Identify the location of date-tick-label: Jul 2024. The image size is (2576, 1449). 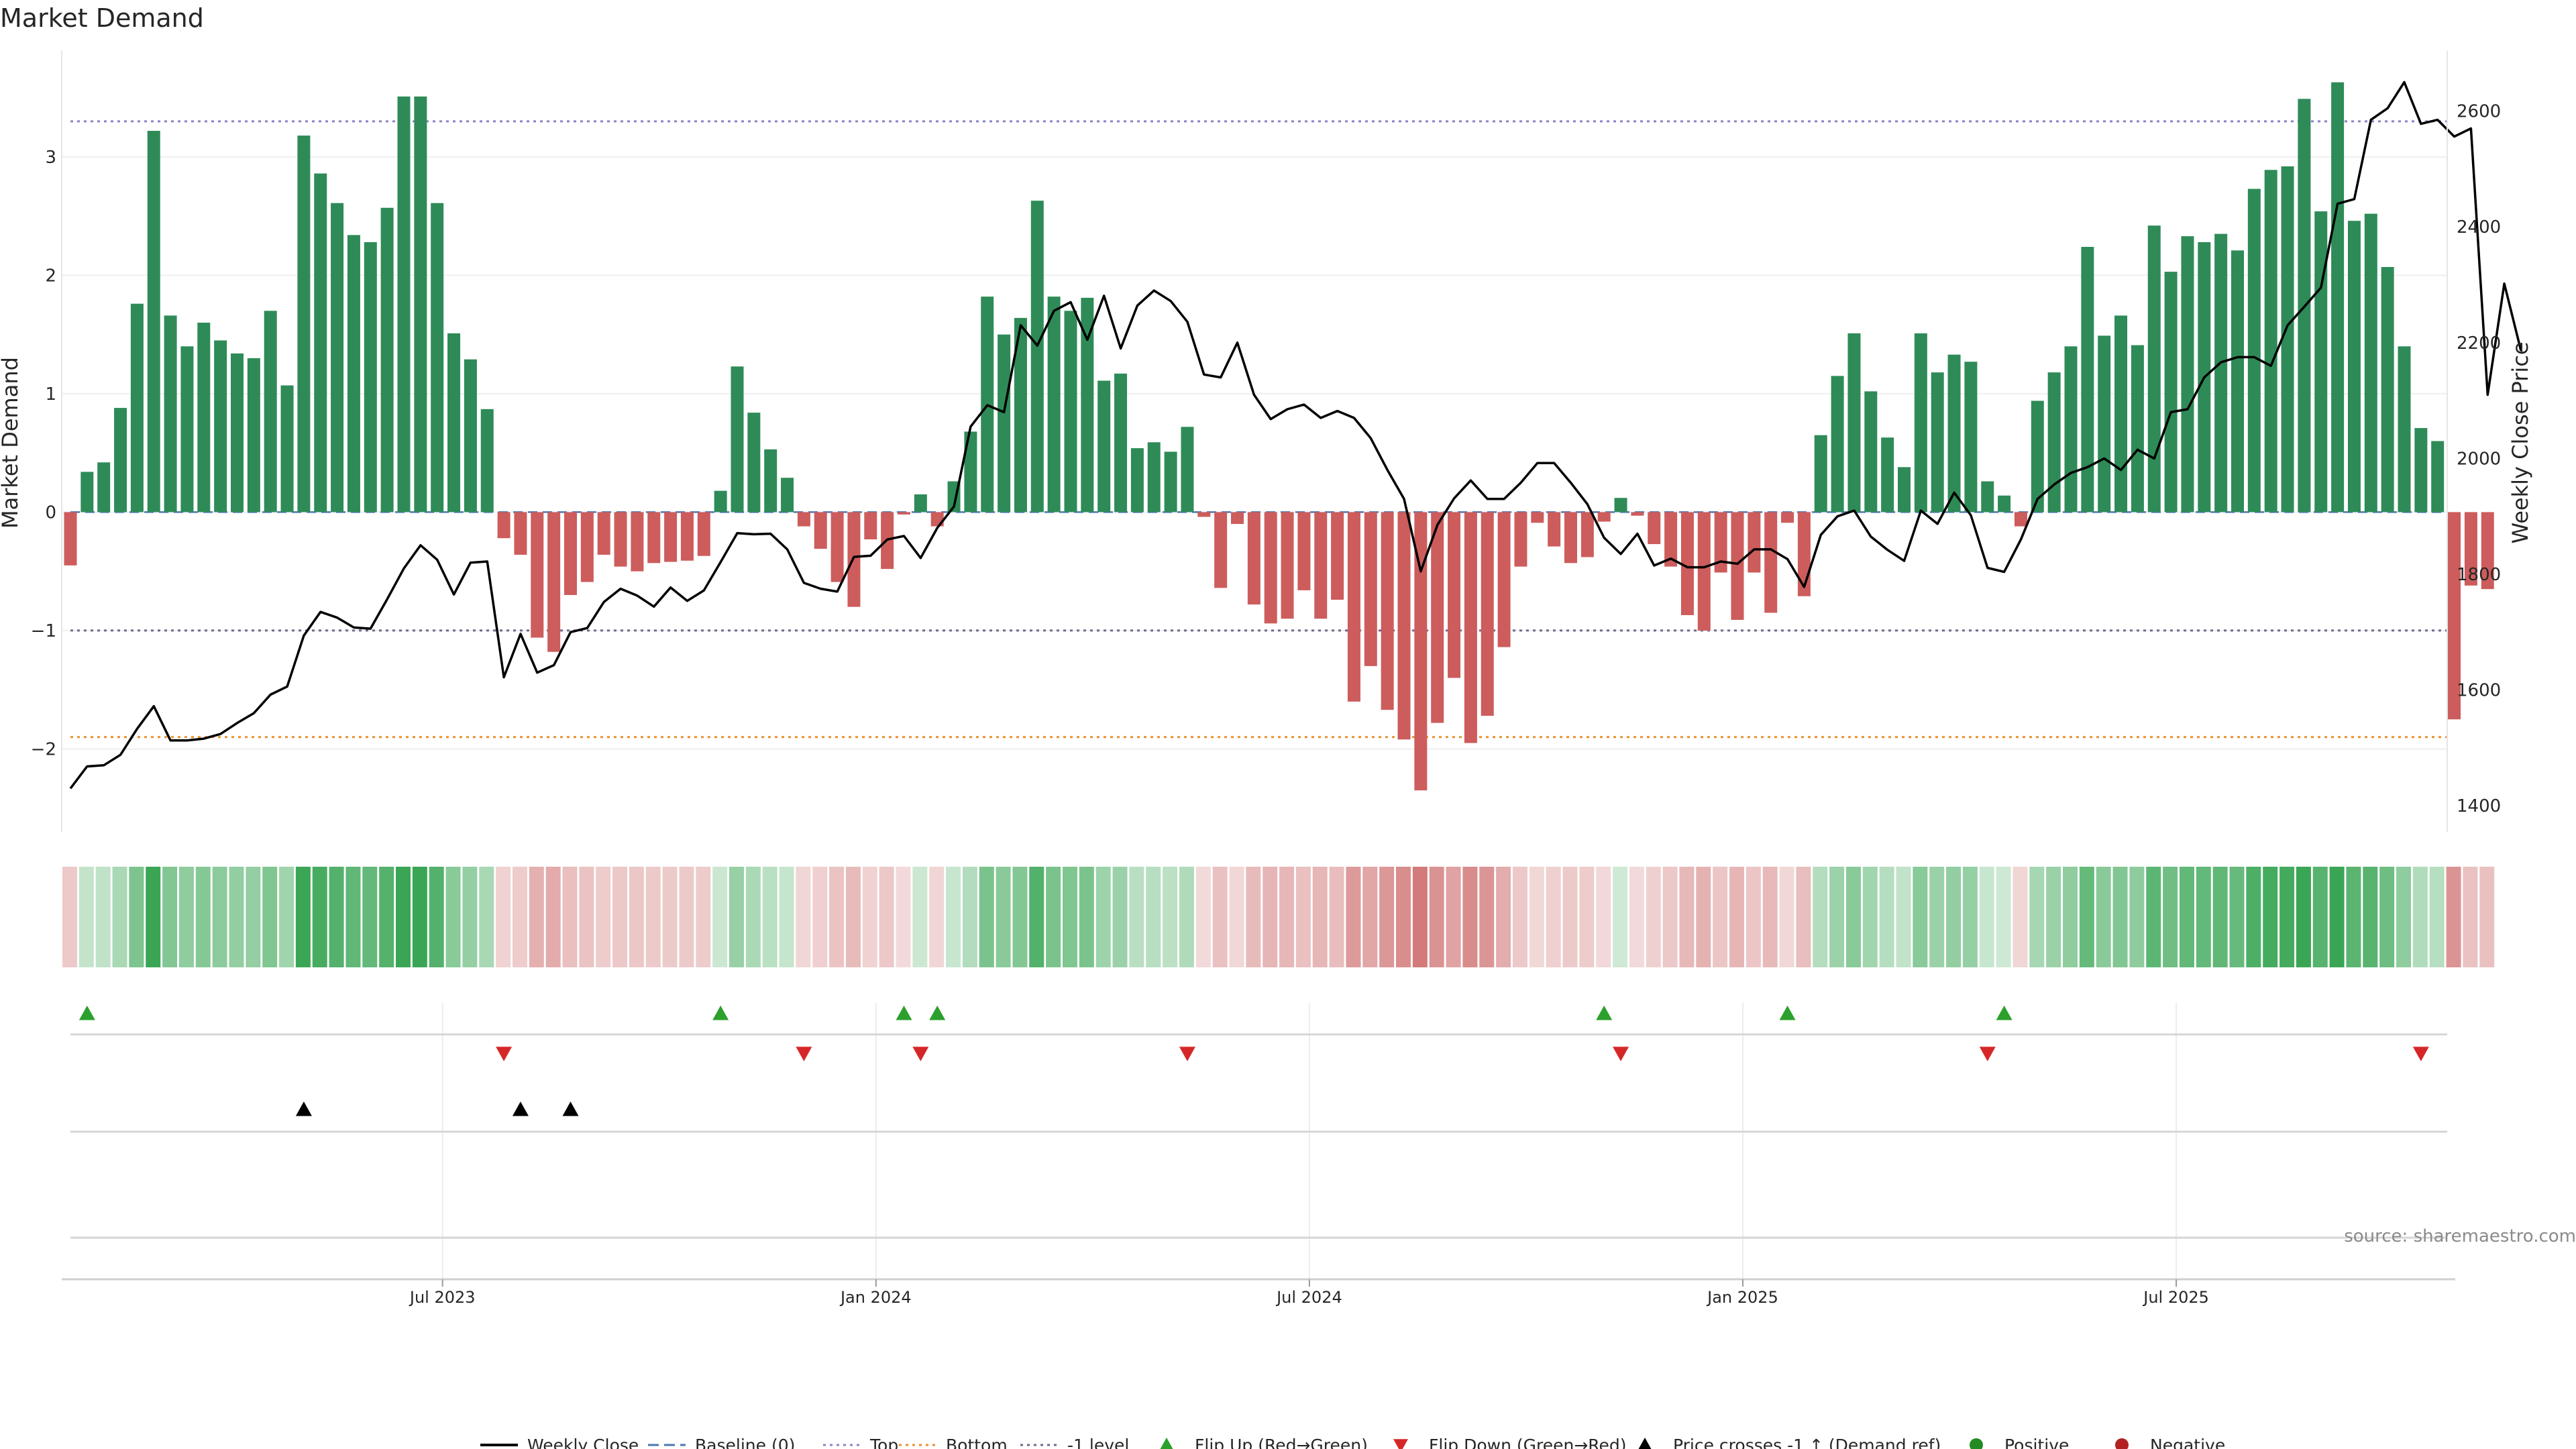
(1308, 1297).